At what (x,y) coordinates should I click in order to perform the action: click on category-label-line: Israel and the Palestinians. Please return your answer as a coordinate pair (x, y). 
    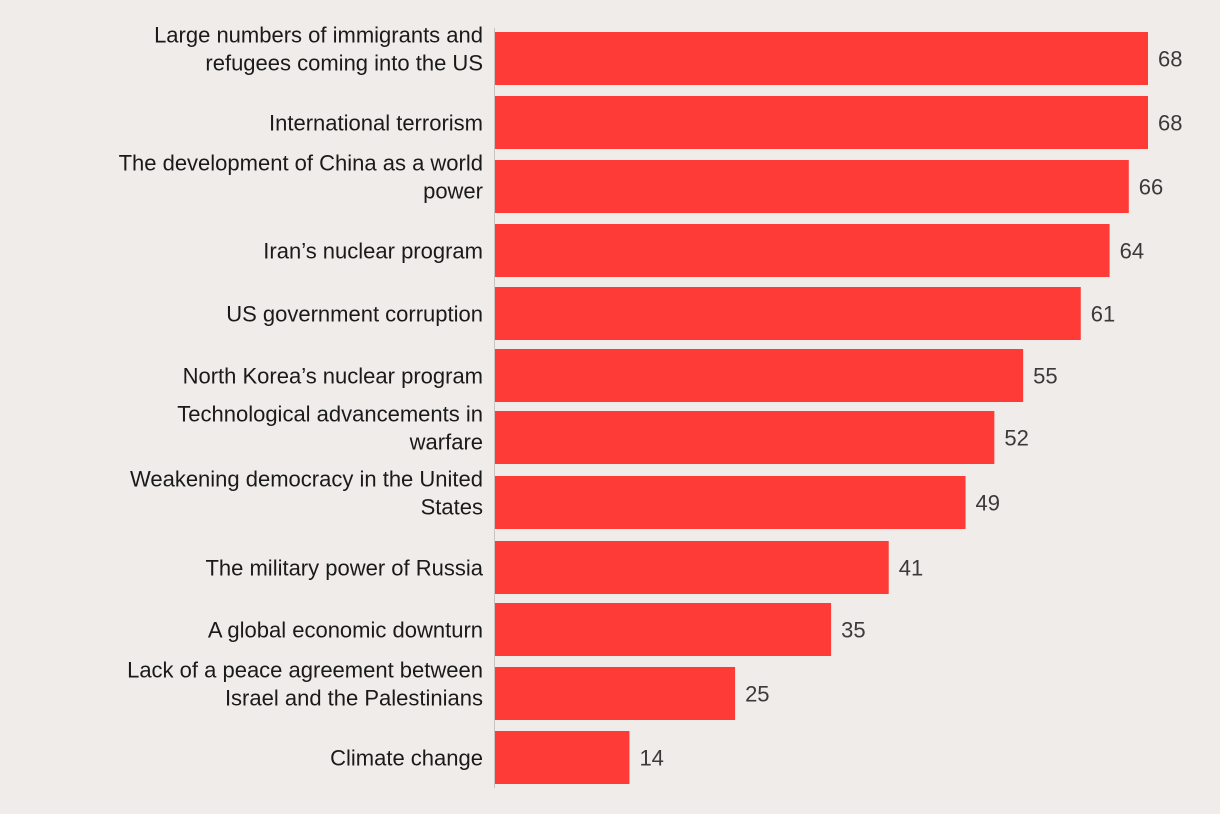
    Looking at the image, I should click on (354, 698).